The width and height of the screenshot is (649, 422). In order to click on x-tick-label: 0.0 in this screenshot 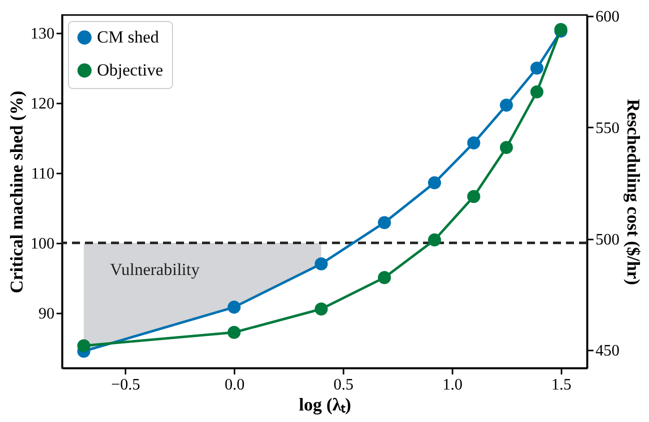, I will do `click(234, 385)`.